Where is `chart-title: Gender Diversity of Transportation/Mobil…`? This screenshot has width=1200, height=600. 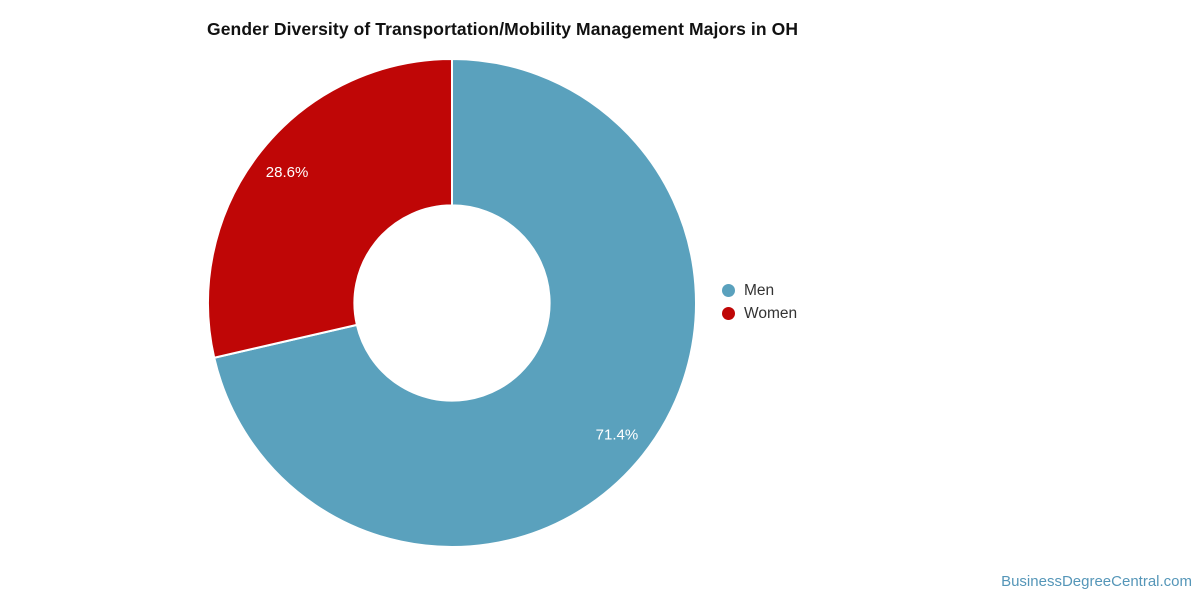
chart-title: Gender Diversity of Transportation/Mobil… is located at coordinates (503, 29).